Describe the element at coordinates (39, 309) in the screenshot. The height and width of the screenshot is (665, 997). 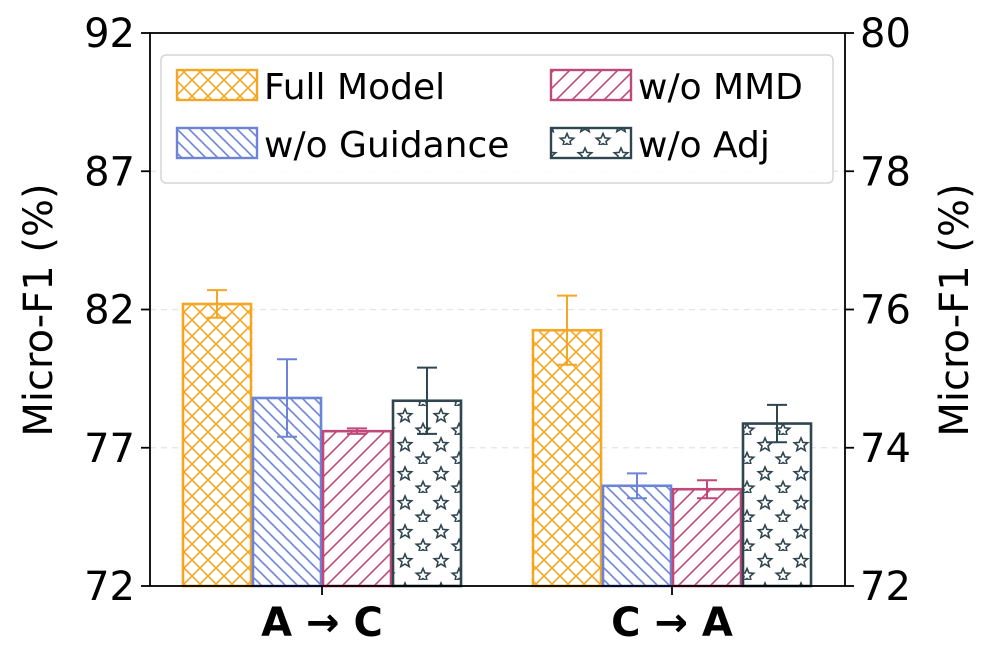
I see `left-y-axis-title: Micro-F1 (%)` at that location.